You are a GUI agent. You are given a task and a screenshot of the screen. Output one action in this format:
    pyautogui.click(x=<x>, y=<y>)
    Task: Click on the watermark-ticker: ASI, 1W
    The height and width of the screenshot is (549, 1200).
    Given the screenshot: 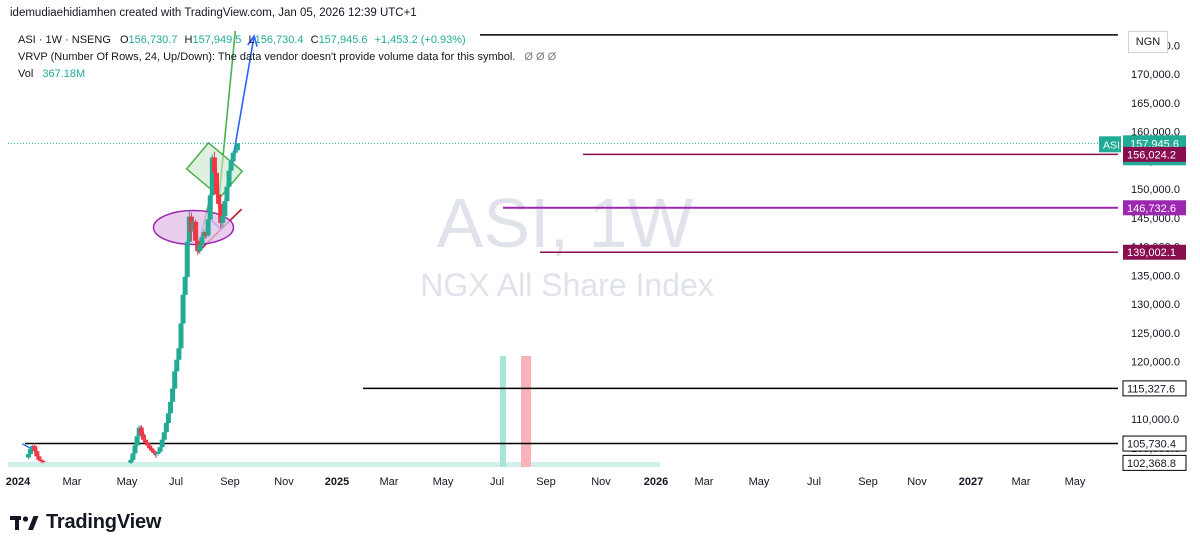 What is the action you would take?
    pyautogui.click(x=565, y=223)
    